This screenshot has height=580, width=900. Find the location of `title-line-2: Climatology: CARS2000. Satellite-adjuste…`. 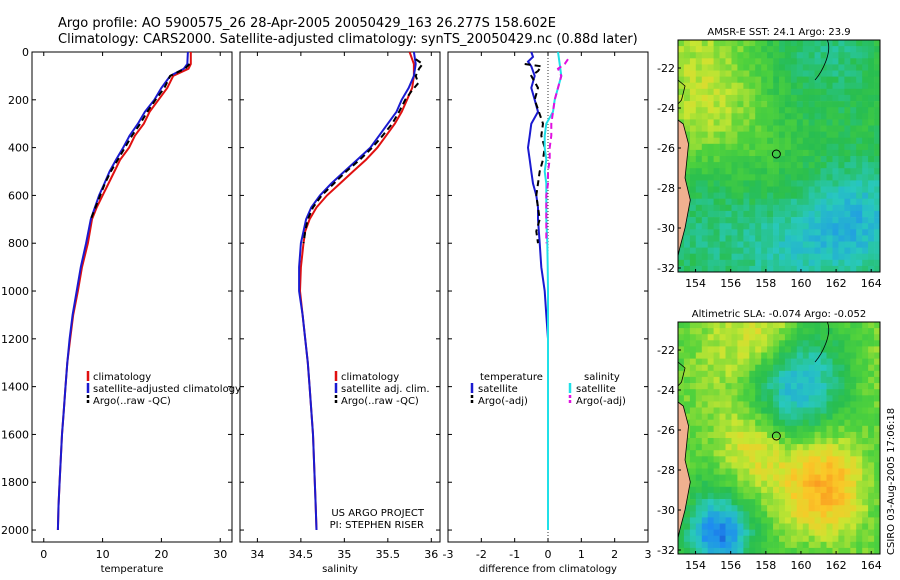

title-line-2: Climatology: CARS2000. Satellite-adjuste… is located at coordinates (348, 39).